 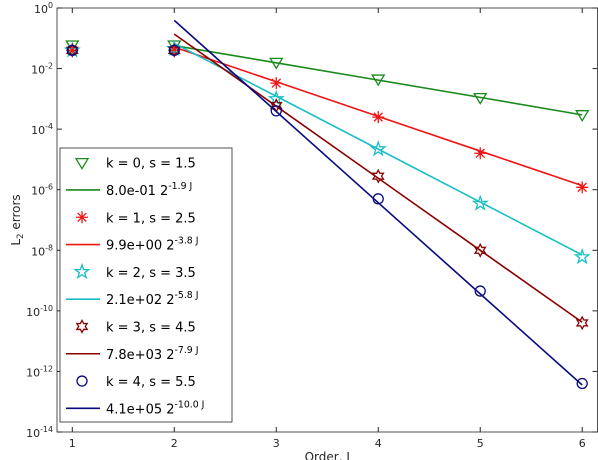 I want to click on legend-label: k = 2, s = 3.5, so click(x=151, y=272).